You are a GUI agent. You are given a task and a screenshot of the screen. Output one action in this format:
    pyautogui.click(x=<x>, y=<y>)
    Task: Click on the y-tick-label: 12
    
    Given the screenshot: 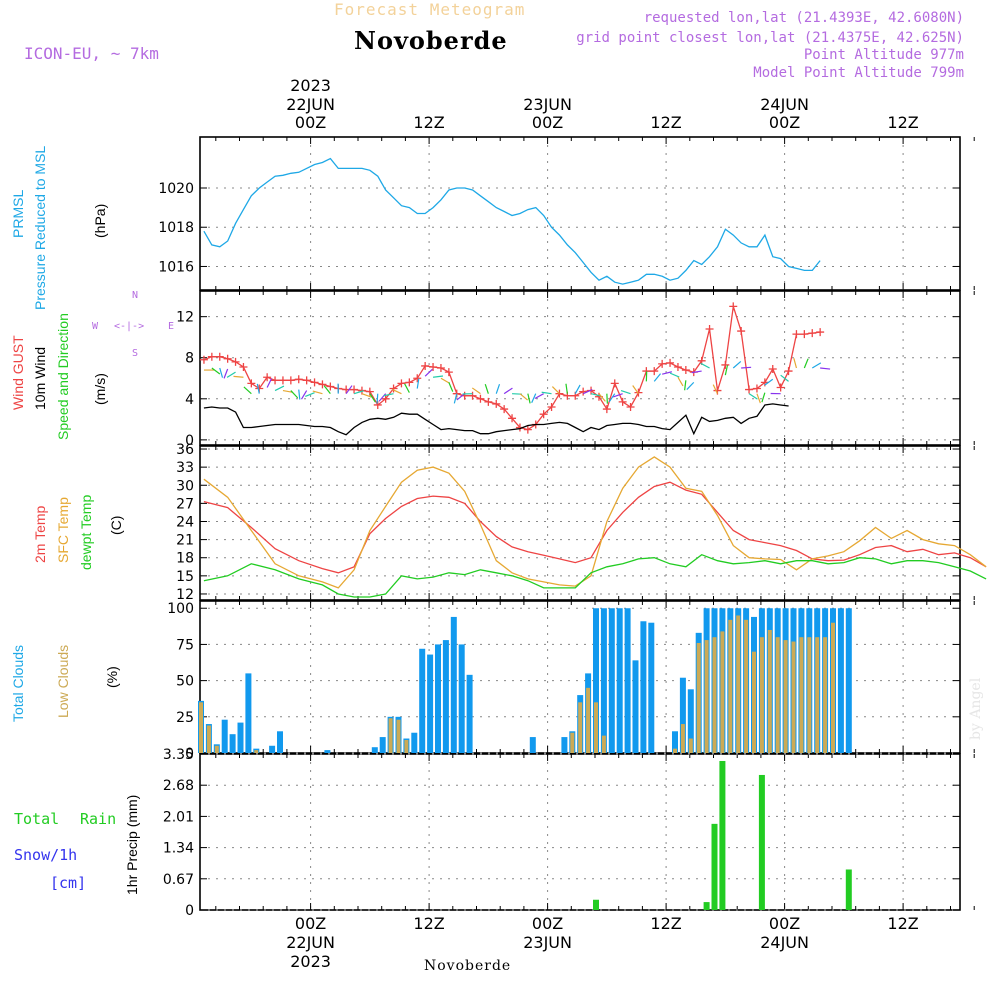 What is the action you would take?
    pyautogui.click(x=185, y=595)
    